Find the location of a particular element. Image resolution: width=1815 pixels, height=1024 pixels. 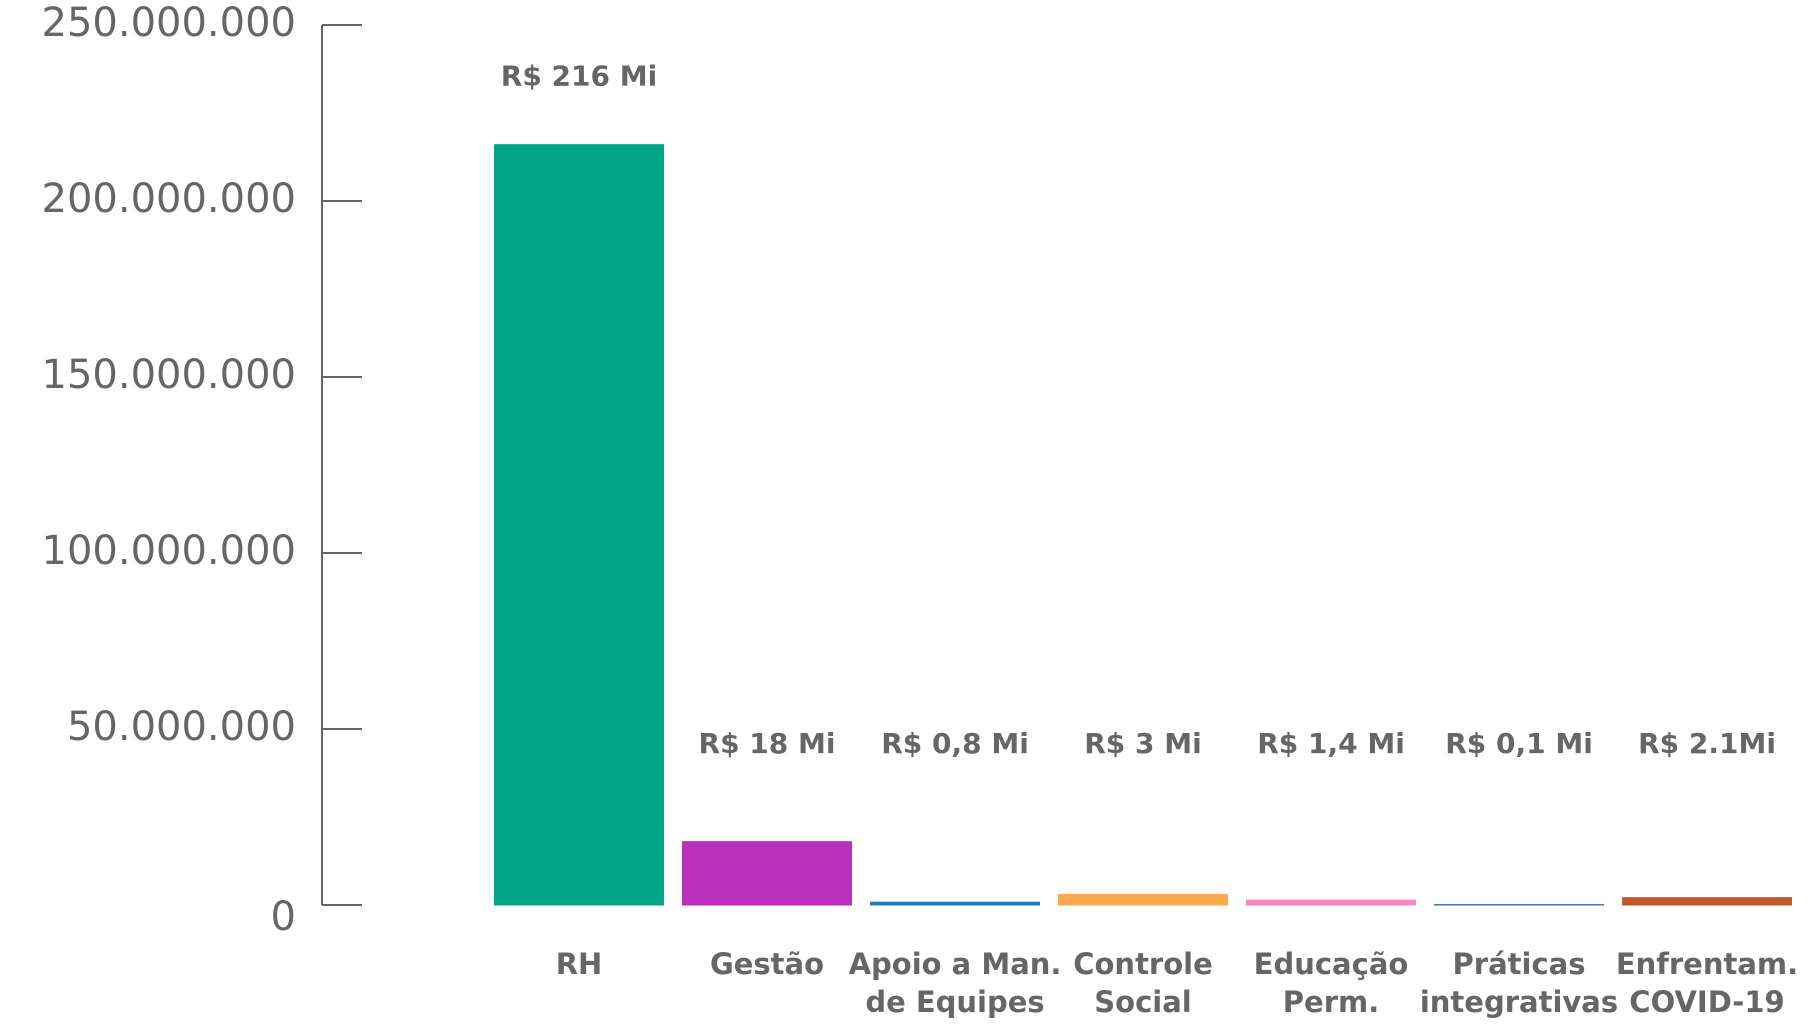

x-tick-label: Enfrentam.COVID-19 is located at coordinates (1707, 983).